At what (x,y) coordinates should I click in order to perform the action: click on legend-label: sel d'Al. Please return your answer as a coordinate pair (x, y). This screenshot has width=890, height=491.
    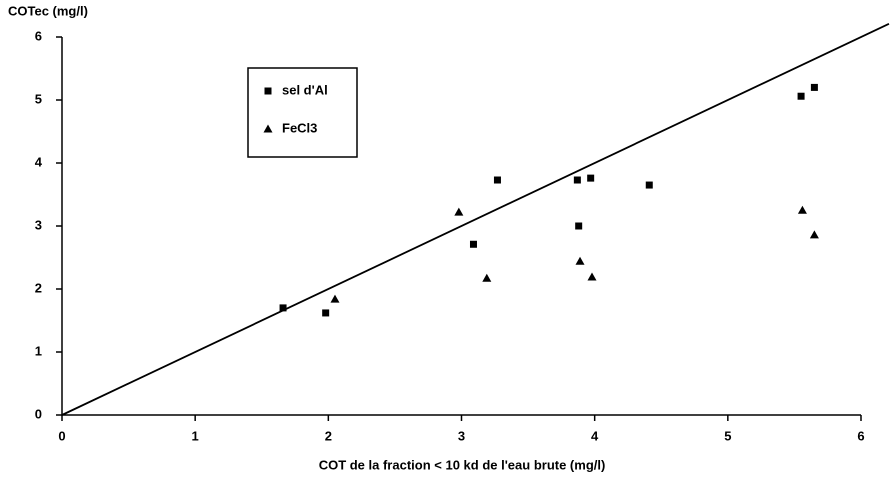
    Looking at the image, I should click on (305, 89).